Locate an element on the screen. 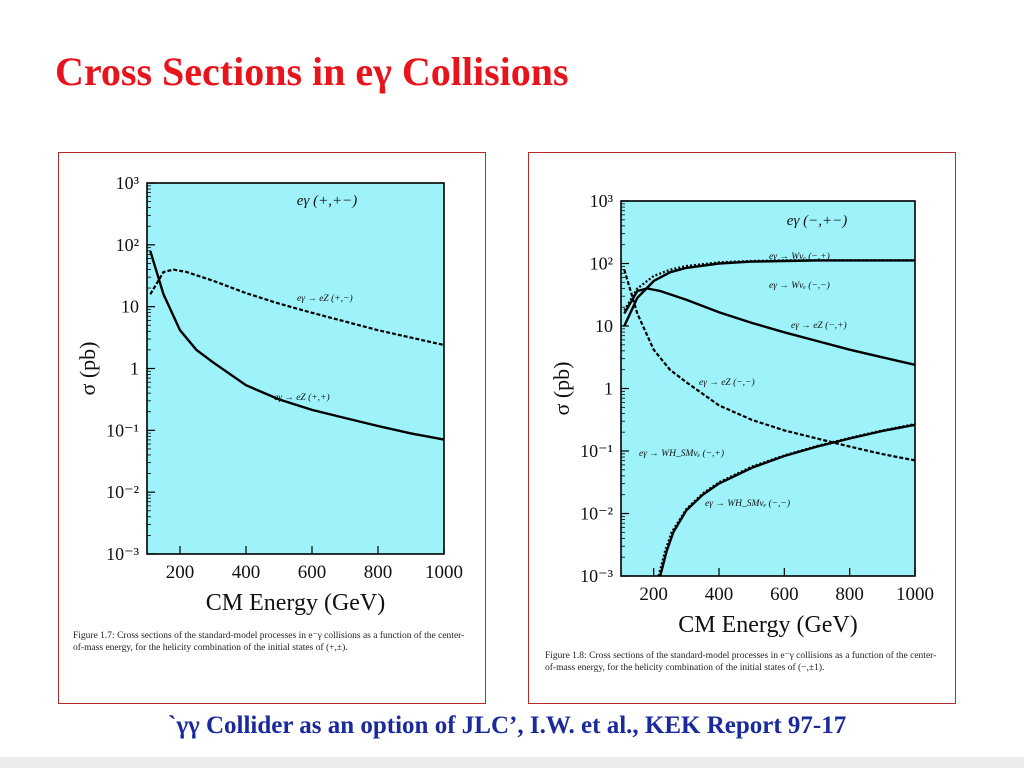 The width and height of the screenshot is (1024, 768). footer-rule is located at coordinates (512, 762).